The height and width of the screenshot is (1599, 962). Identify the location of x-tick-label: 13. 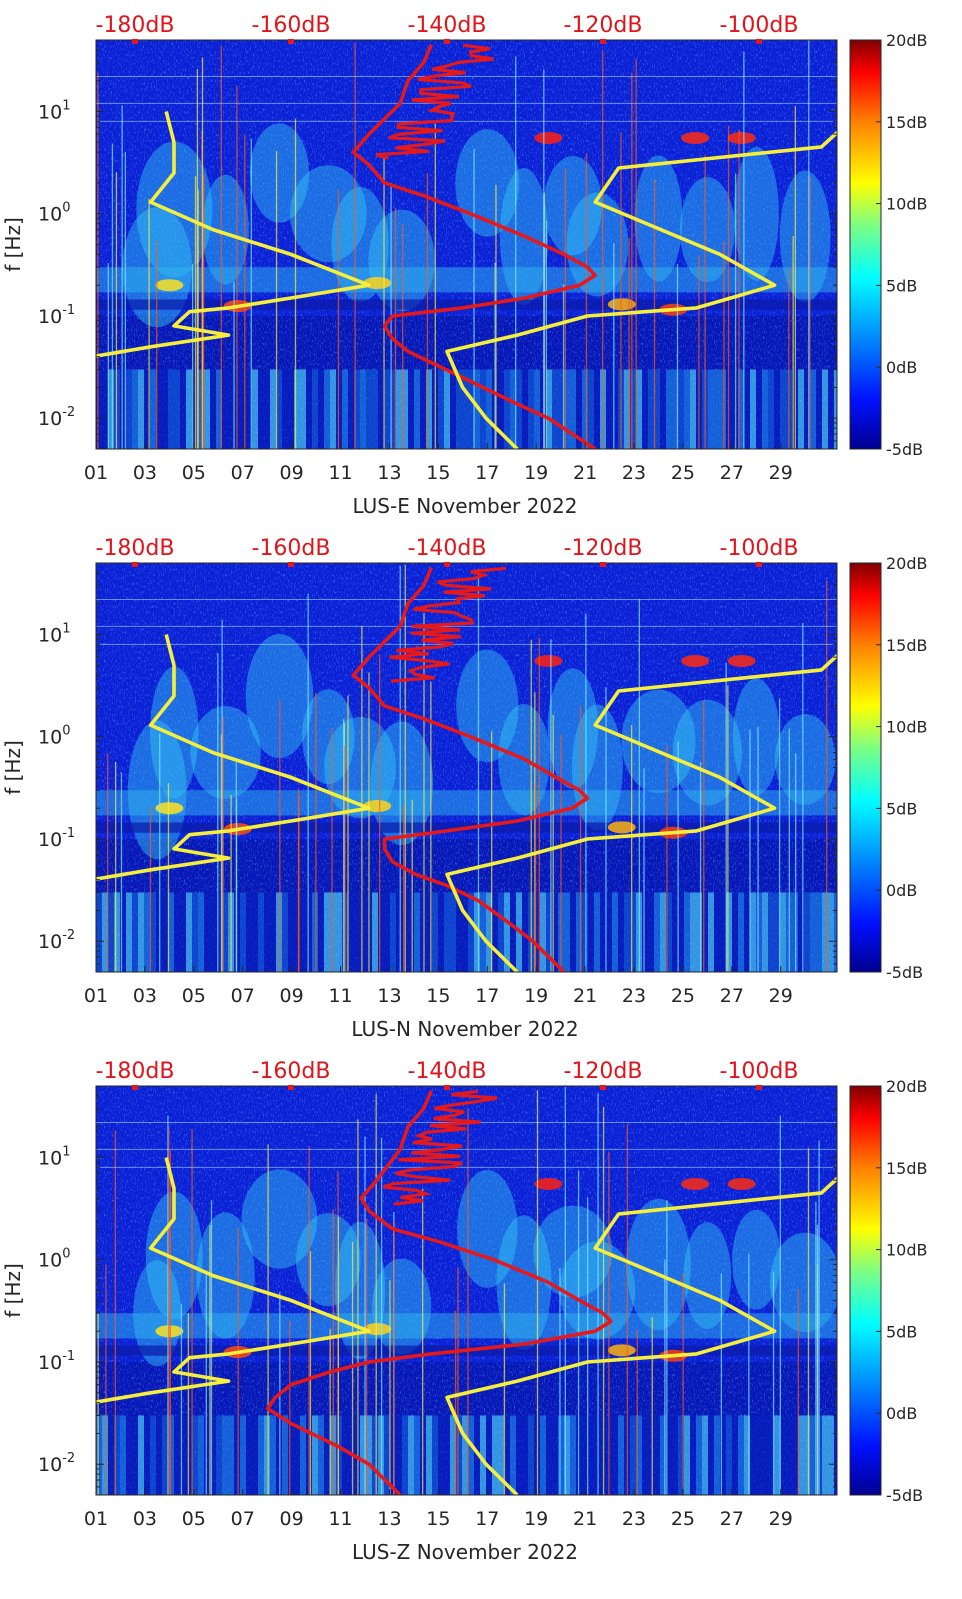
(389, 473).